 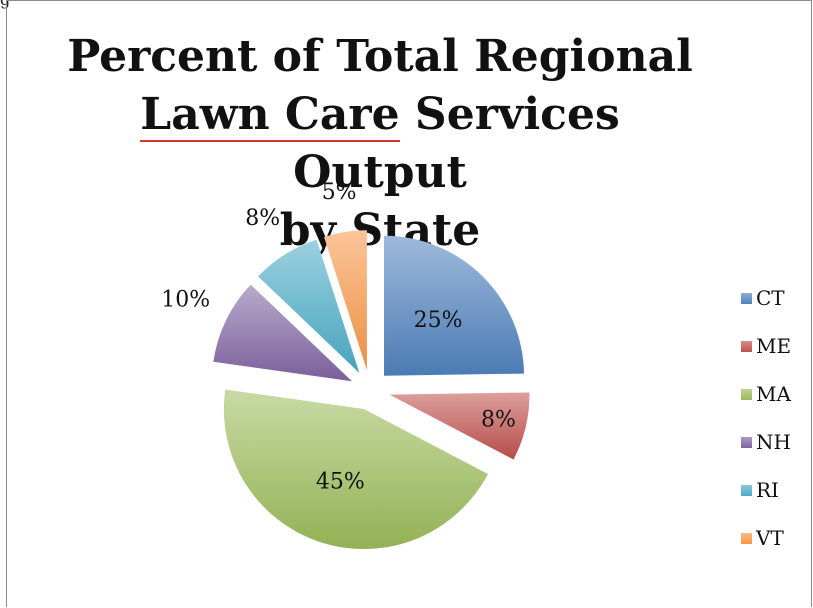 What do you see at coordinates (339, 192) in the screenshot?
I see `data-label-vt: 5%` at bounding box center [339, 192].